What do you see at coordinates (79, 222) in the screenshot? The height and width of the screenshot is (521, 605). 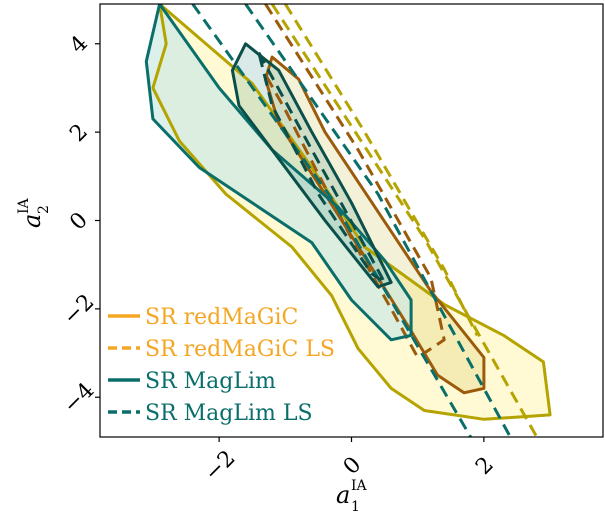 I see `y-tick-label: 0` at bounding box center [79, 222].